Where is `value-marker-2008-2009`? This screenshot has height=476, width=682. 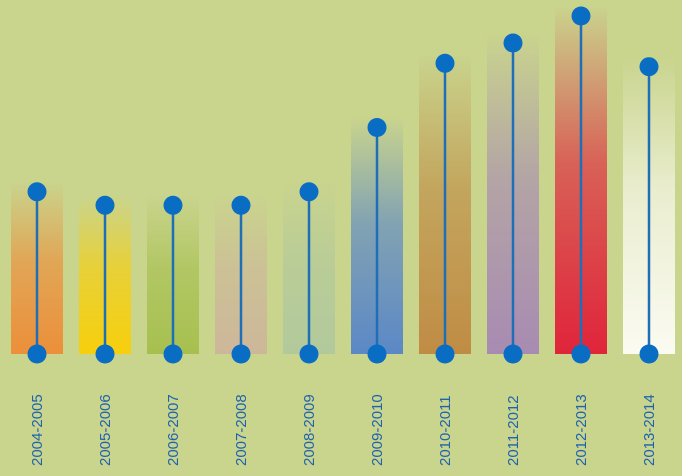
value-marker-2008-2009 is located at coordinates (309, 192).